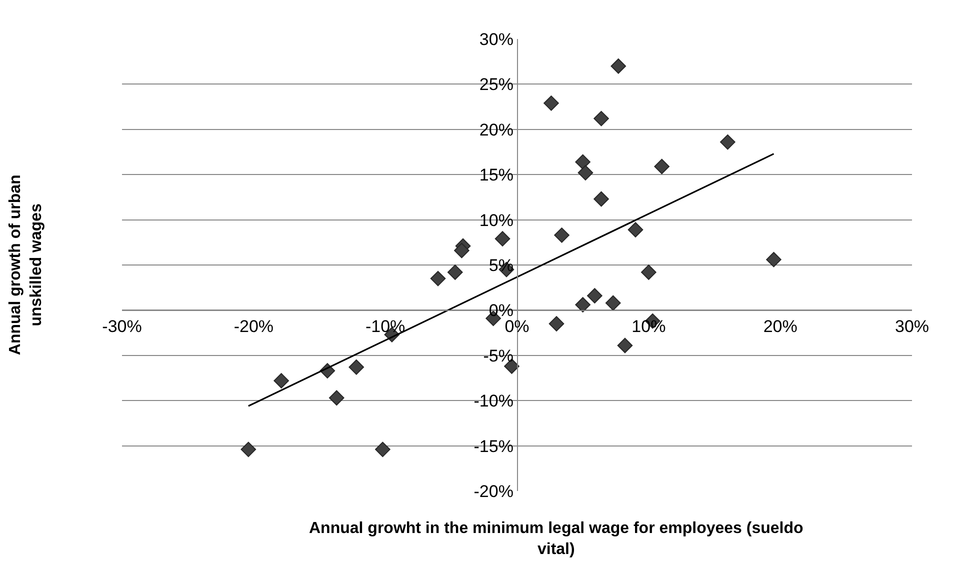  Describe the element at coordinates (496, 84) in the screenshot. I see `y-tick-label: 25%` at that location.